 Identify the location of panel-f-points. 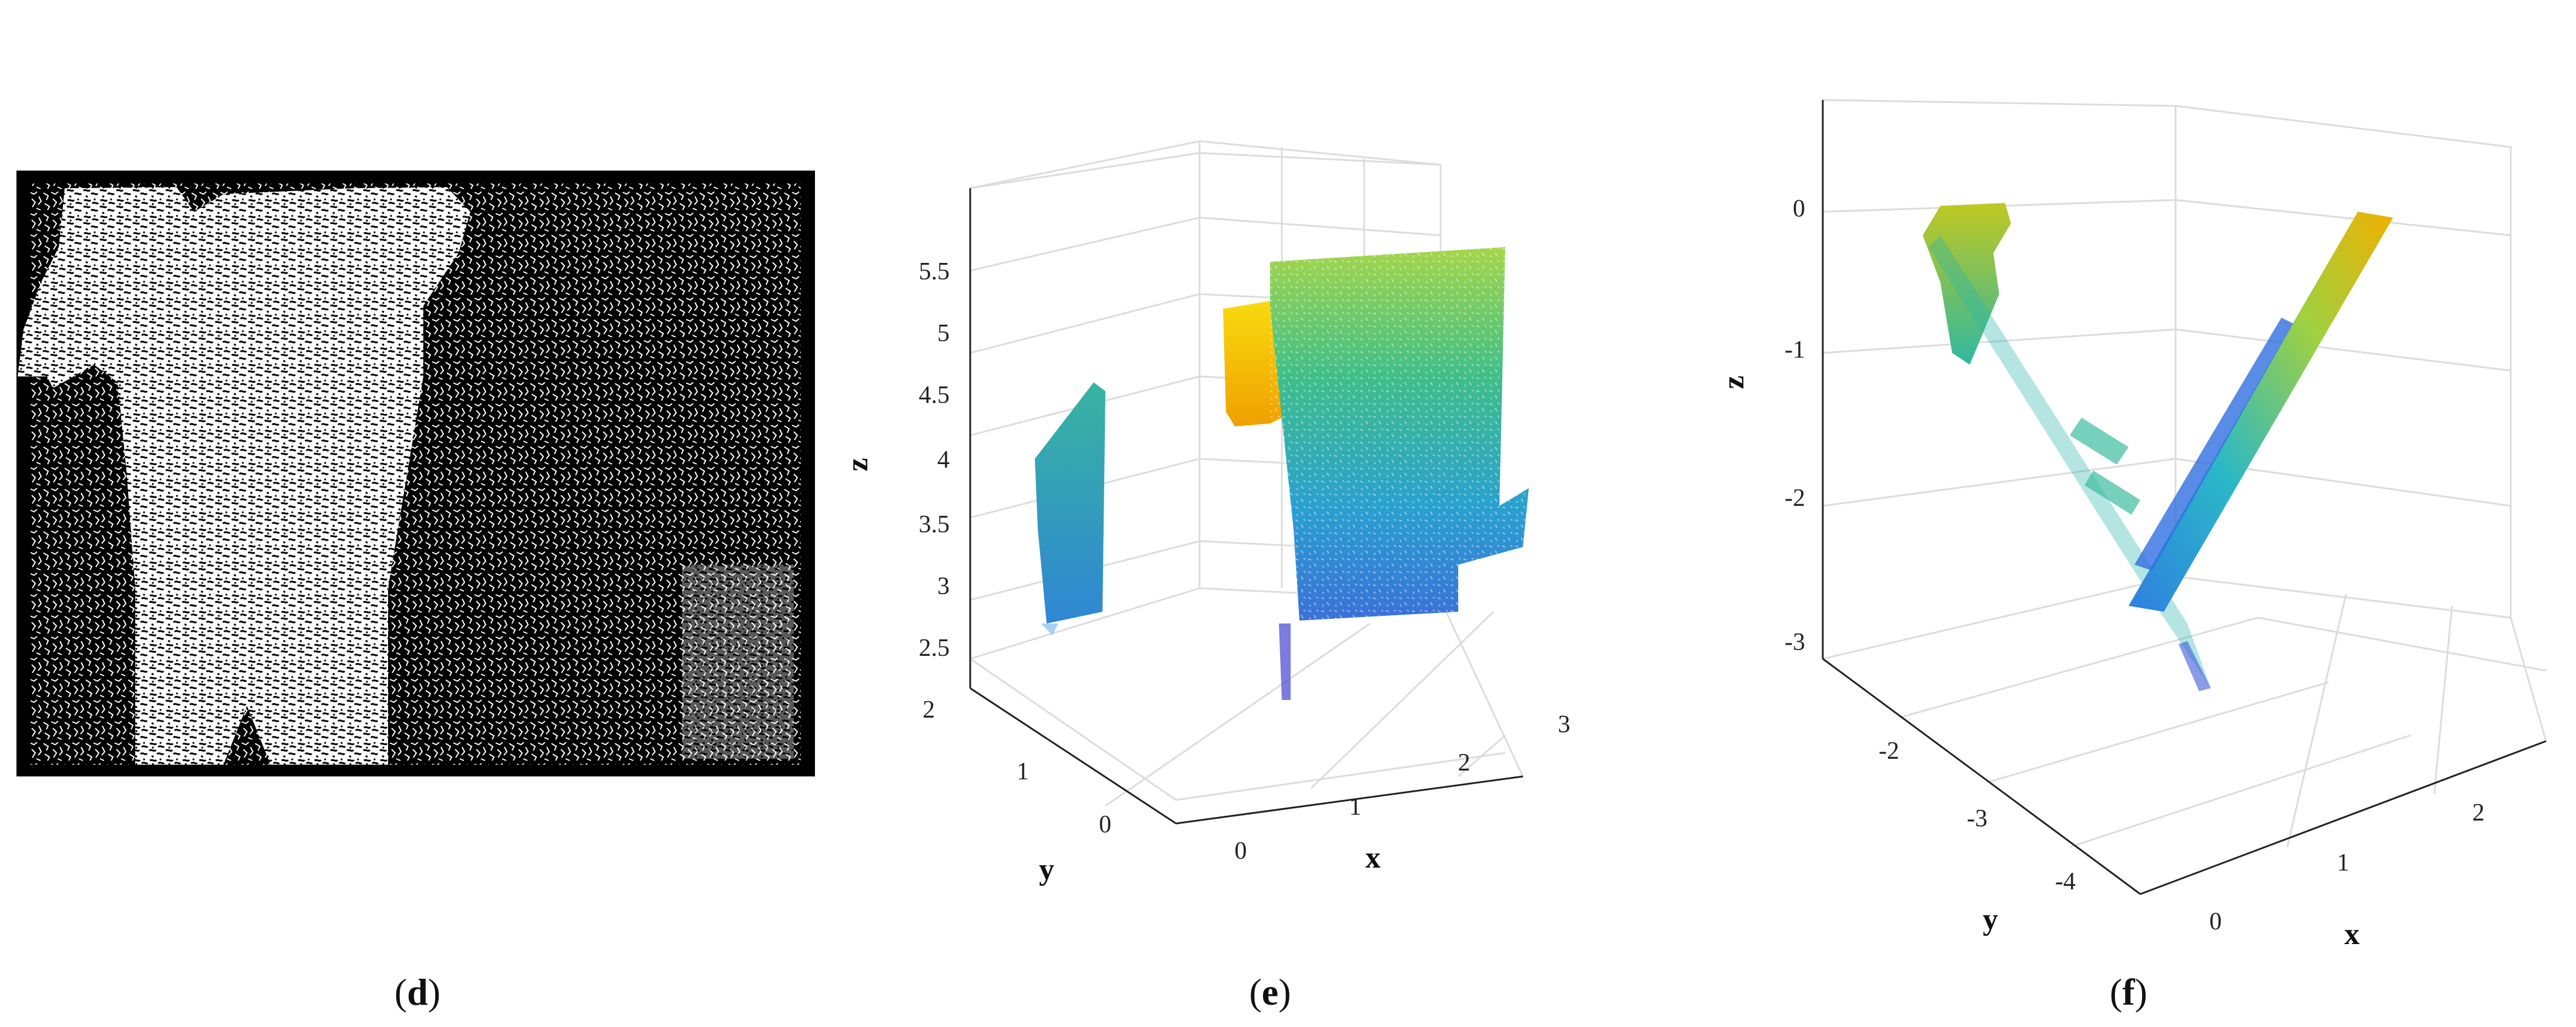
(2158, 447).